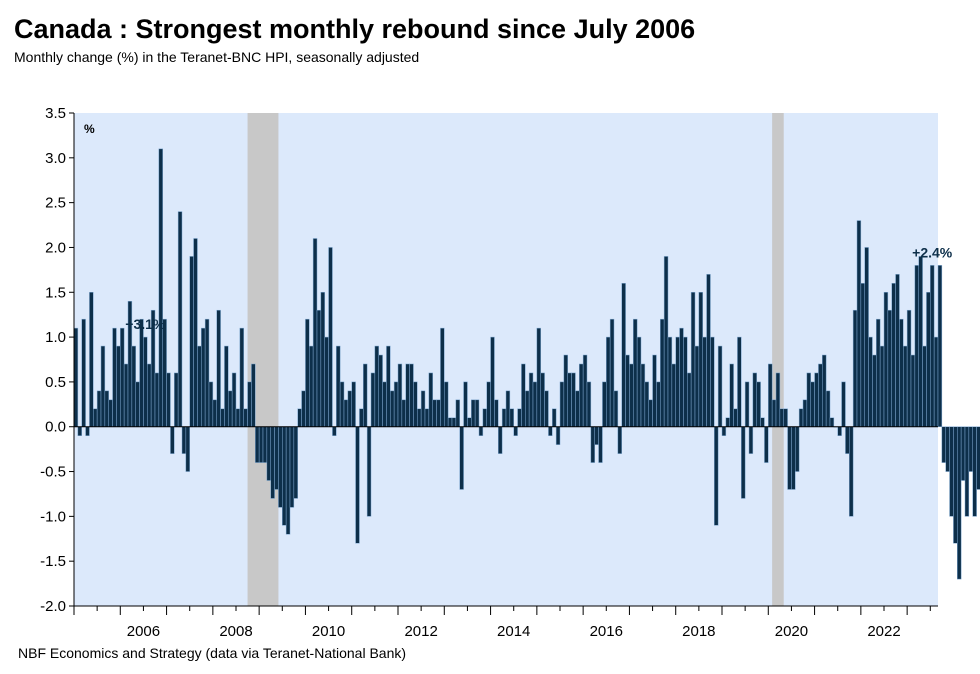 The image size is (980, 674). Describe the element at coordinates (55, 203) in the screenshot. I see `y-tick-label: 2.5` at that location.